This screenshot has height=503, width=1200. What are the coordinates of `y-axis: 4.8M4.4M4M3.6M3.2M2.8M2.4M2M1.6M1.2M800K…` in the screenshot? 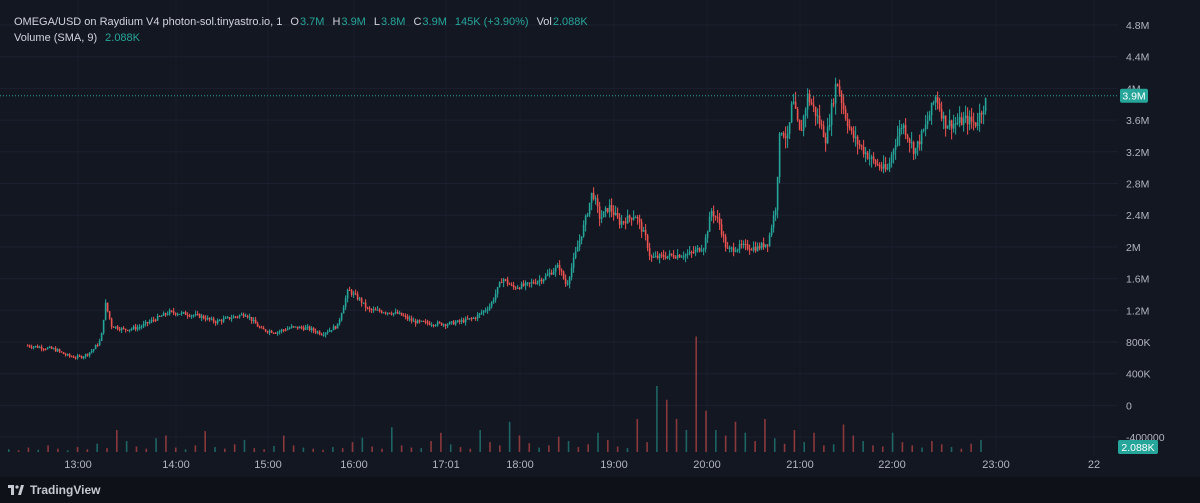 It's located at (1145, 232).